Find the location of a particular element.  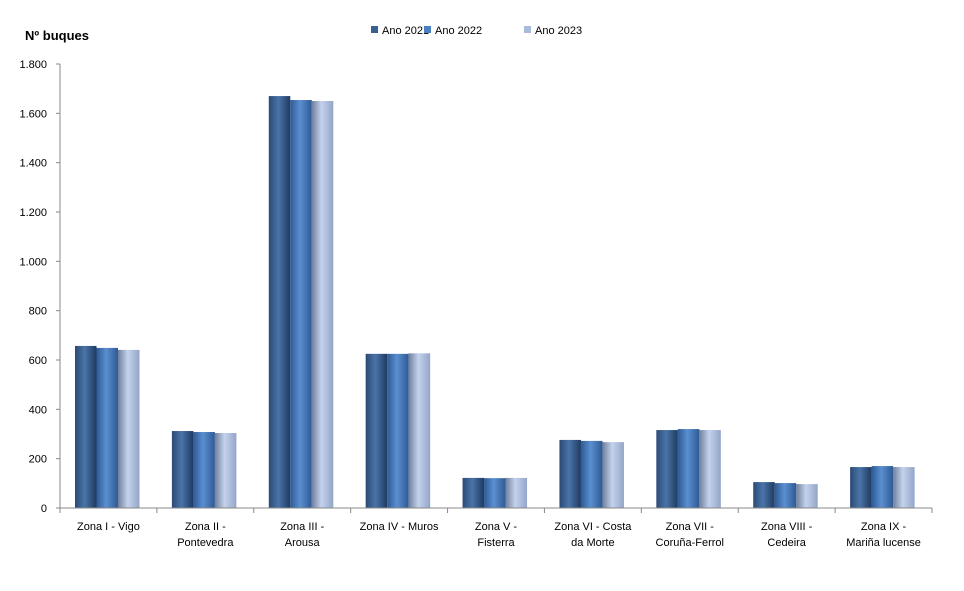

x-tick-label: Zona V - is located at coordinates (496, 527).